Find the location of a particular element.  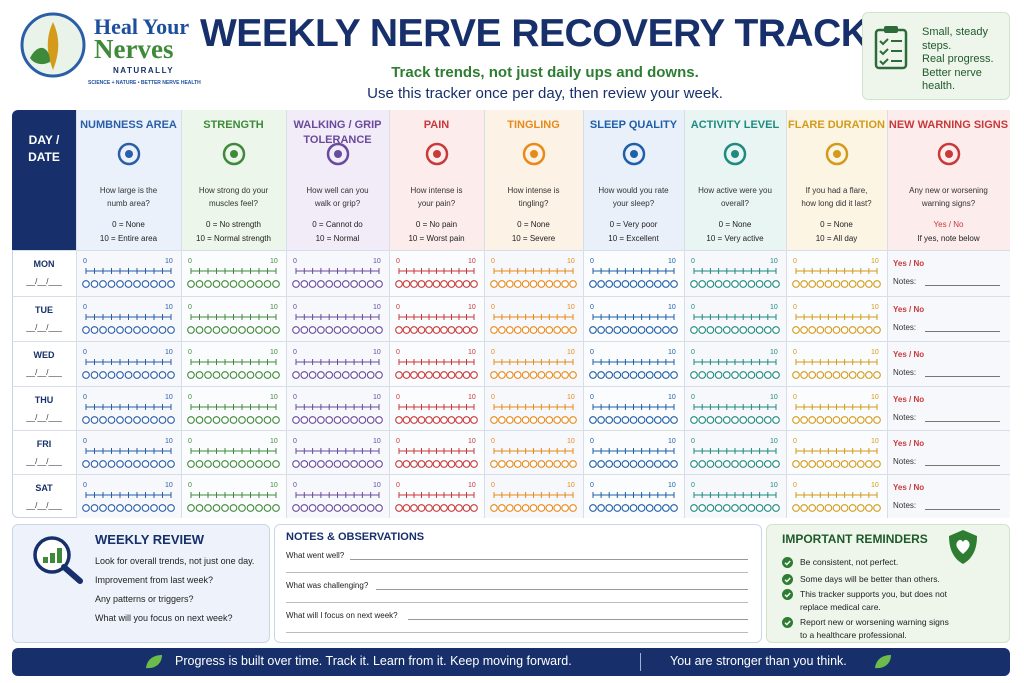

column-question: How would you rate your sleep? is located at coordinates (633, 197).